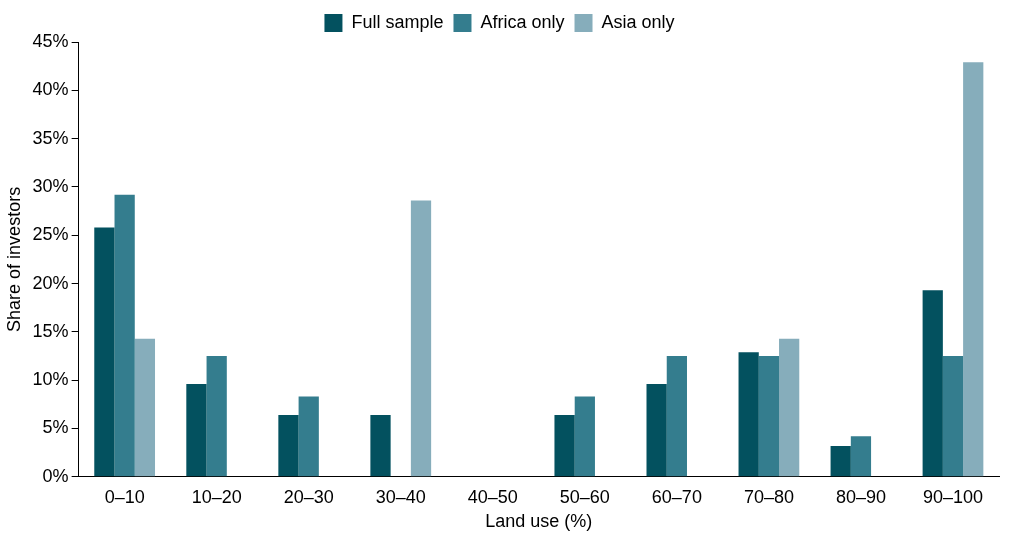  What do you see at coordinates (492, 496) in the screenshot?
I see `x-tick-label: 40–50` at bounding box center [492, 496].